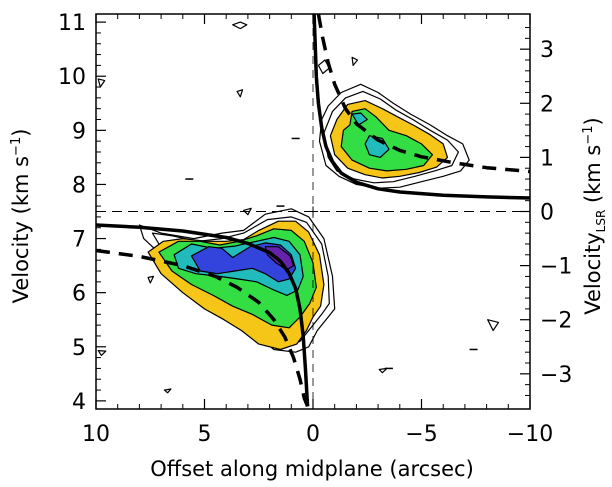 This screenshot has height=487, width=612. What do you see at coordinates (312, 469) in the screenshot?
I see `x-axis-title: Offset along midplane (arcsec)` at bounding box center [312, 469].